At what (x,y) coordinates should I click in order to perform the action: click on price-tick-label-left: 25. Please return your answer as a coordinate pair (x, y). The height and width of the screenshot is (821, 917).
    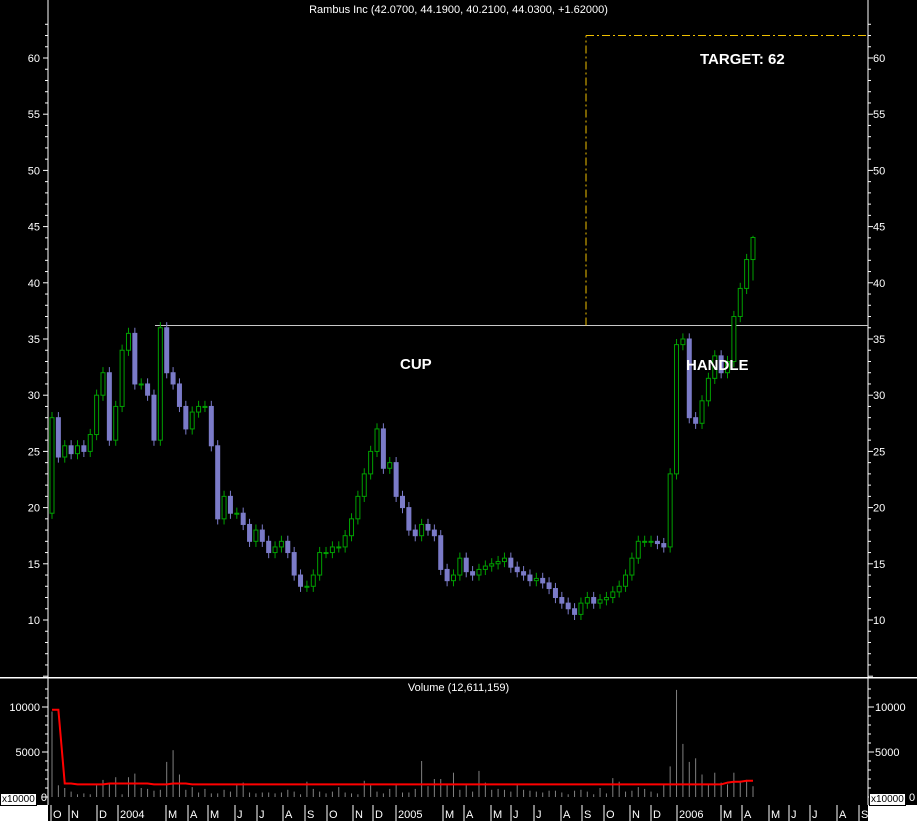
    Looking at the image, I should click on (34, 452).